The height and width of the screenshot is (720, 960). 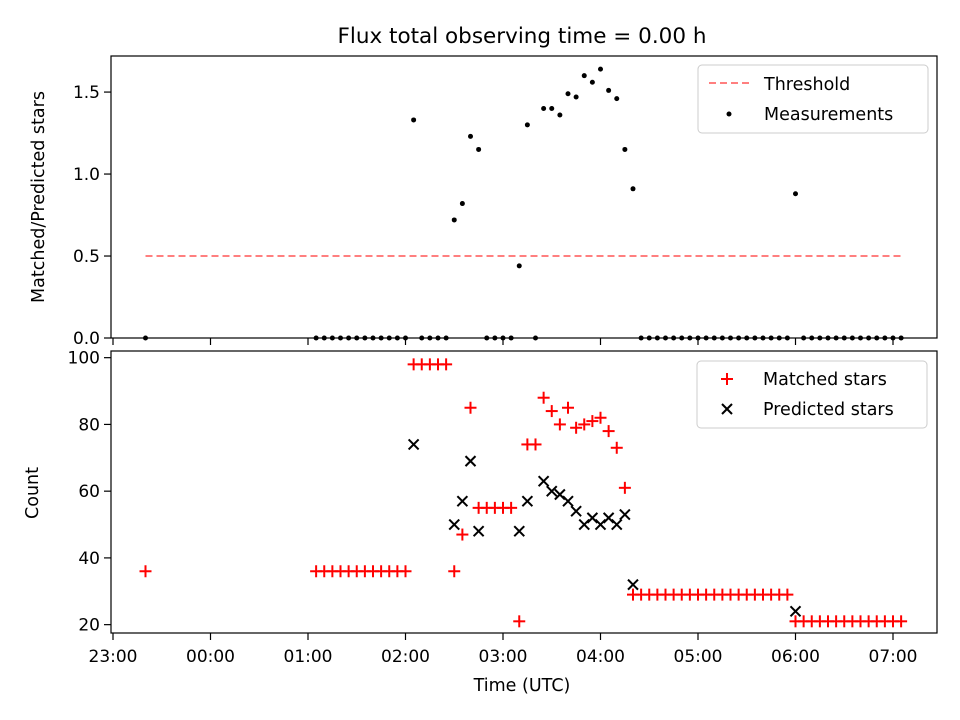 I want to click on bottom-x-tick-label: 06:00, so click(x=795, y=657).